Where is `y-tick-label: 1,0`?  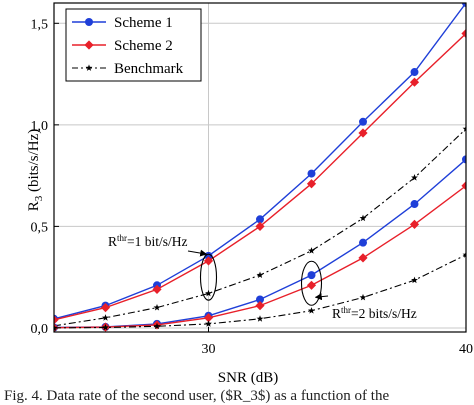
y-tick-label: 1,0 is located at coordinates (40, 126).